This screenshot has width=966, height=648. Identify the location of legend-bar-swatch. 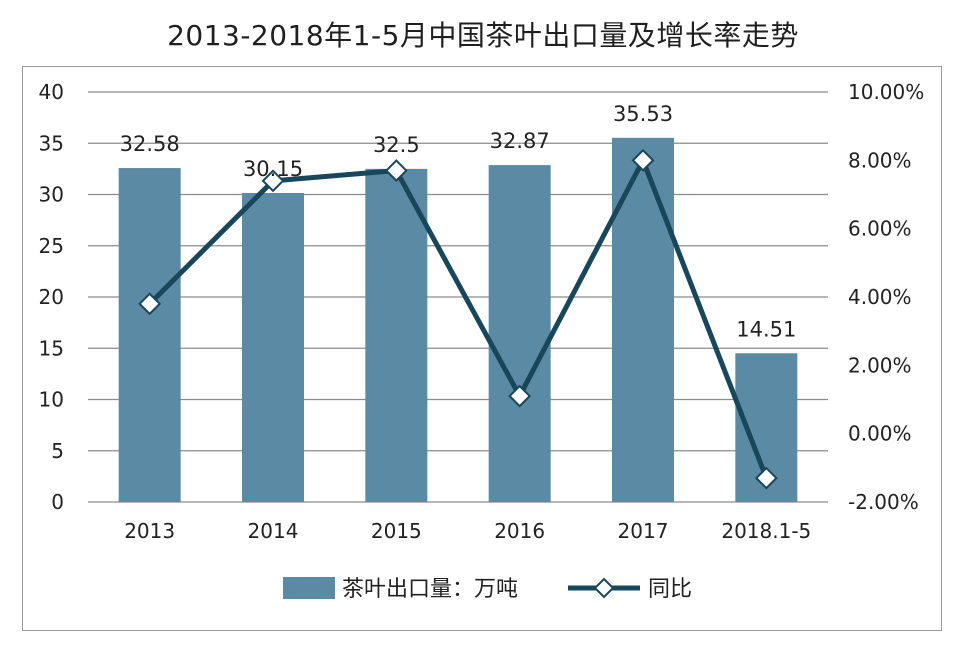
(309, 588).